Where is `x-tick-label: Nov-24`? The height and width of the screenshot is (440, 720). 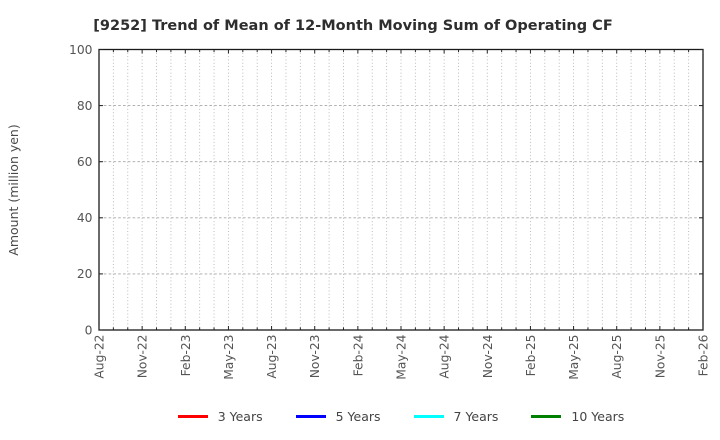 x-tick-label: Nov-24 is located at coordinates (488, 356).